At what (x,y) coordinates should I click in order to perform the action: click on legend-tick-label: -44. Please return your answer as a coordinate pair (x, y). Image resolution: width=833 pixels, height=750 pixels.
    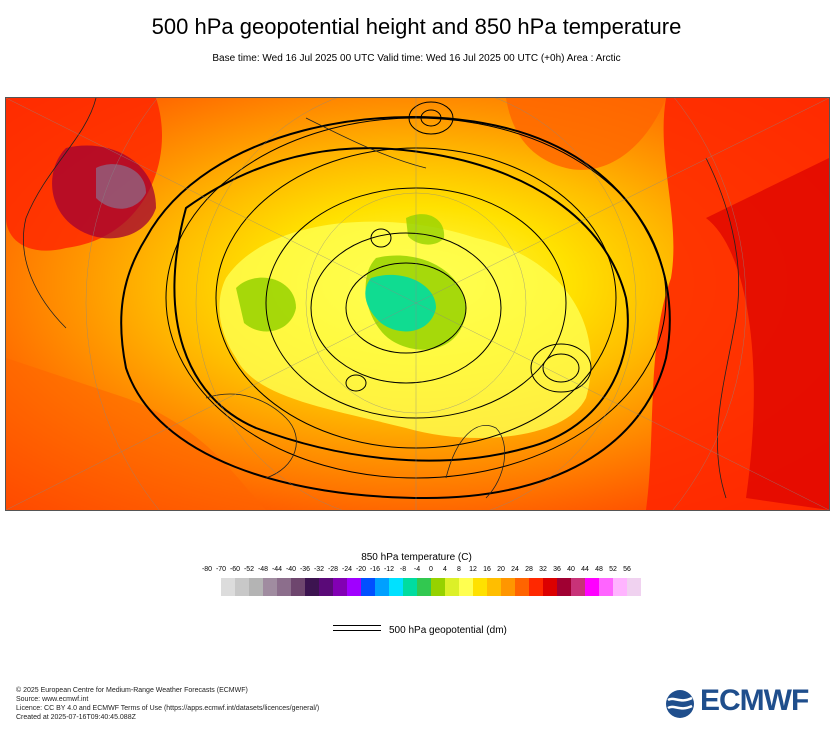
    Looking at the image, I should click on (277, 569).